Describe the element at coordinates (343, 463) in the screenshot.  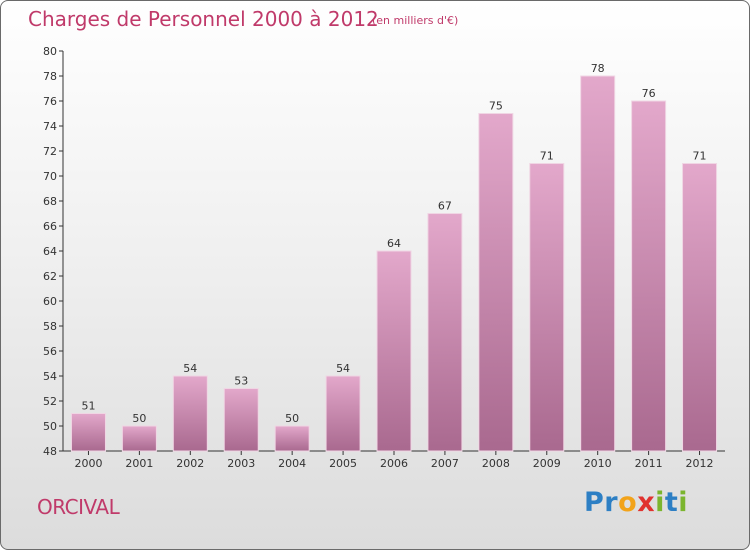
I see `x-tick-label: 2005` at that location.